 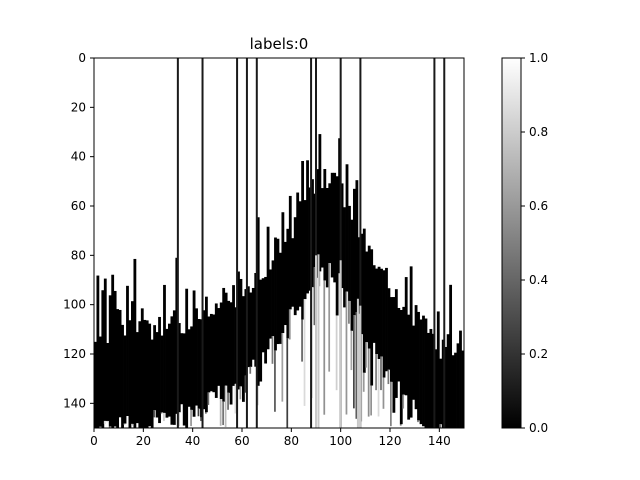 What do you see at coordinates (538, 428) in the screenshot?
I see `colorbar-tick-label: 0.0` at bounding box center [538, 428].